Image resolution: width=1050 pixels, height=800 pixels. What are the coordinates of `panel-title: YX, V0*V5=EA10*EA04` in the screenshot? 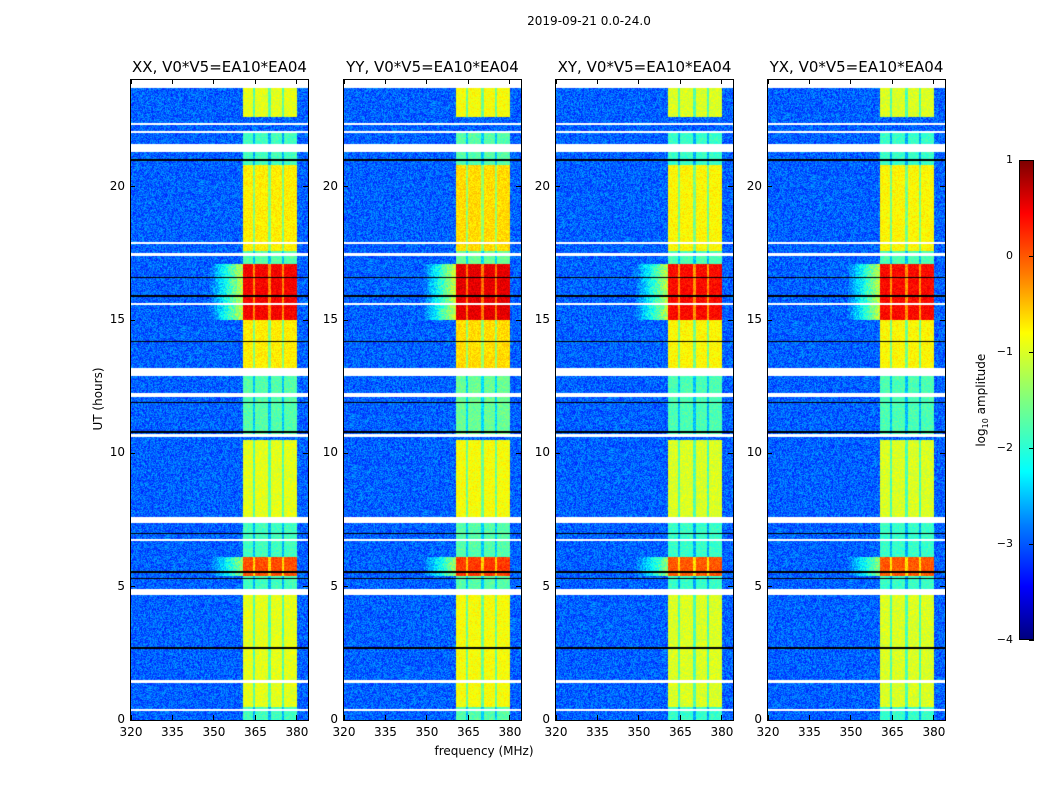 It's located at (856, 67).